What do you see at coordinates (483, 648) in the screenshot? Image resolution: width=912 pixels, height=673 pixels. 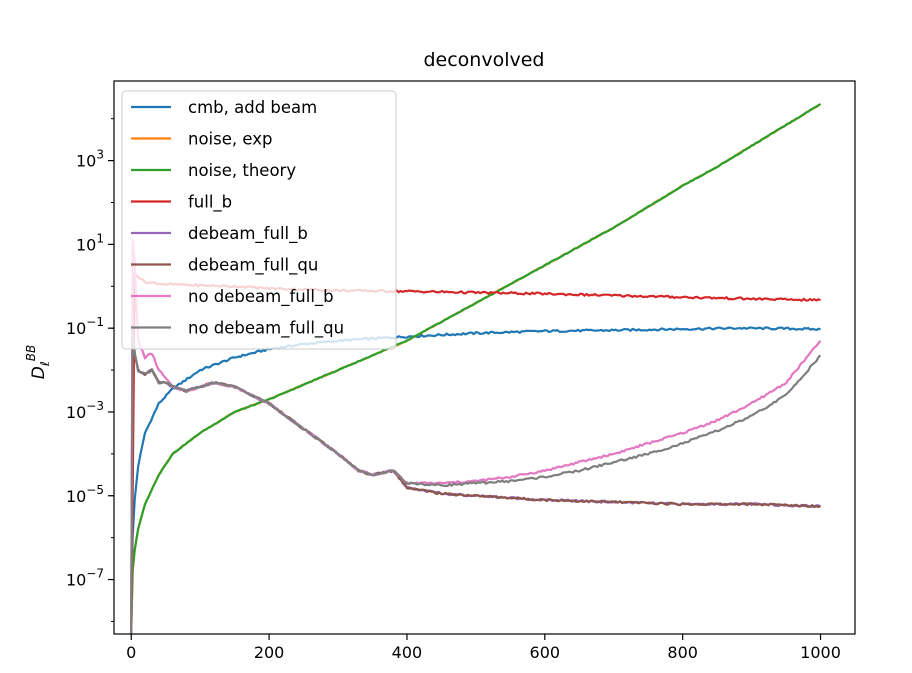 I see `x-axis: 0 200 400 600 800 1000` at bounding box center [483, 648].